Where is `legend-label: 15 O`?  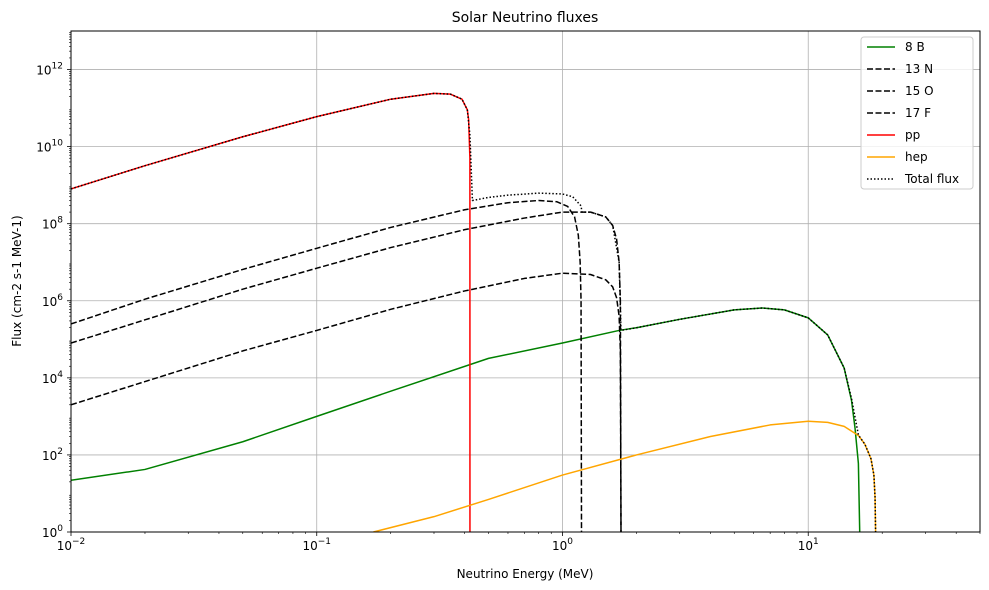
legend-label: 15 O is located at coordinates (919, 91).